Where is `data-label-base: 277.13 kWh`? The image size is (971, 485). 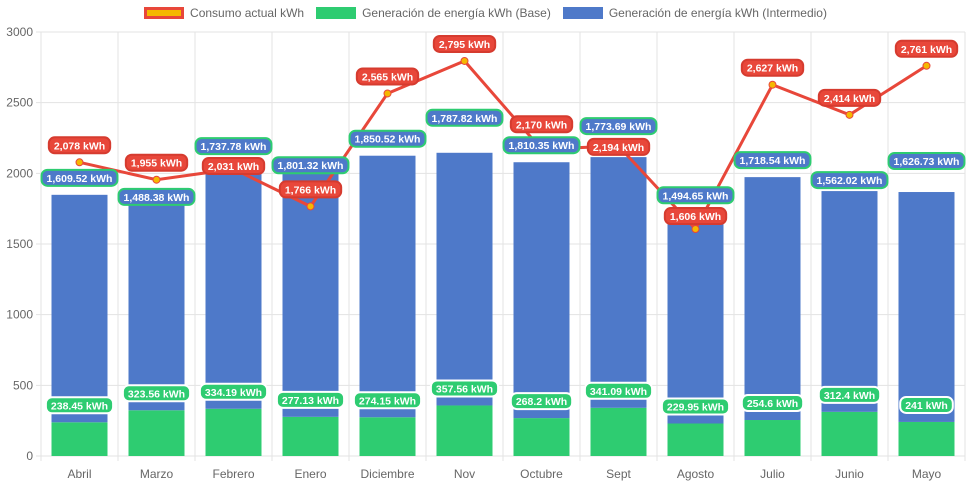 data-label-base: 277.13 kWh is located at coordinates (310, 401).